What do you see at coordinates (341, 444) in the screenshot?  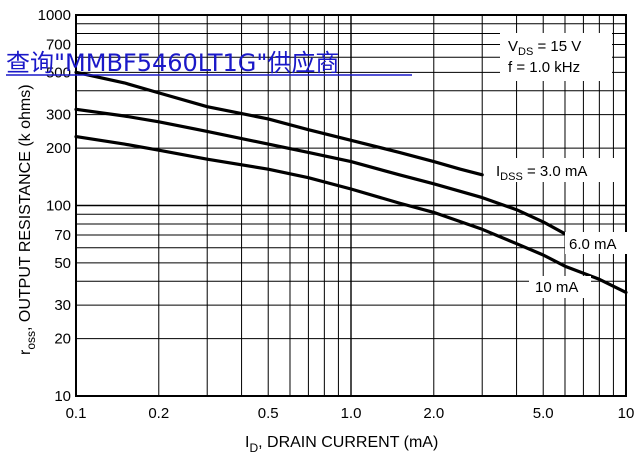 I see `x-axis-label: ID, DRAIN CURRENT (mA)` at bounding box center [341, 444].